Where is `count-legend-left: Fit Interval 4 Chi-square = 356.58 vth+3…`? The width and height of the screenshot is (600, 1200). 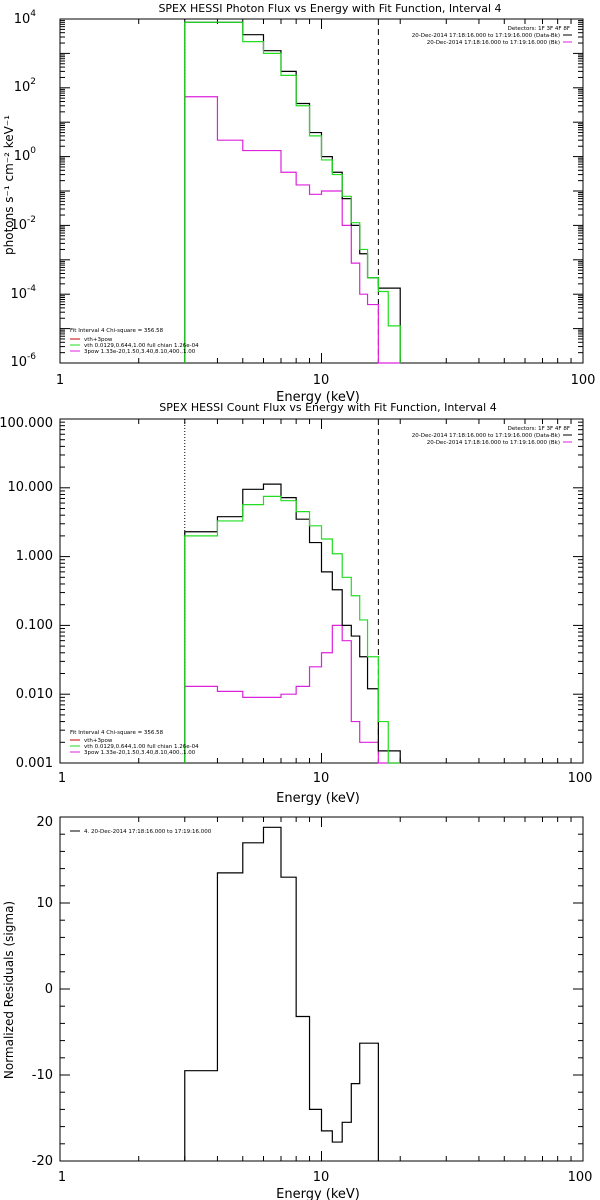 count-legend-left: Fit Interval 4 Chi-square = 356.58 vth+3… is located at coordinates (134, 743).